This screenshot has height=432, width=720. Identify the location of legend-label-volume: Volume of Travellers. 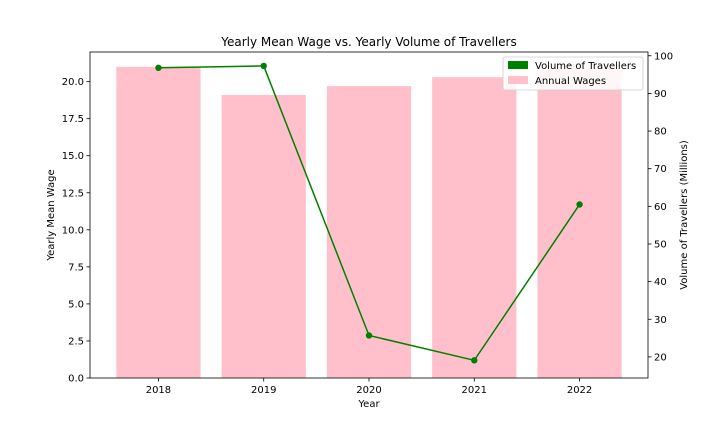
(585, 66).